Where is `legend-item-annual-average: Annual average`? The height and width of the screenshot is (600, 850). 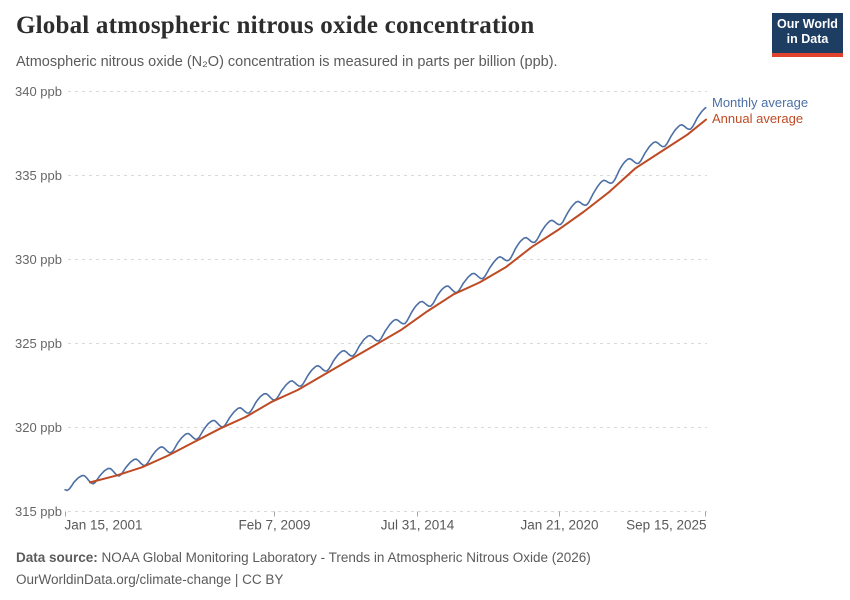 legend-item-annual-average: Annual average is located at coordinates (758, 118).